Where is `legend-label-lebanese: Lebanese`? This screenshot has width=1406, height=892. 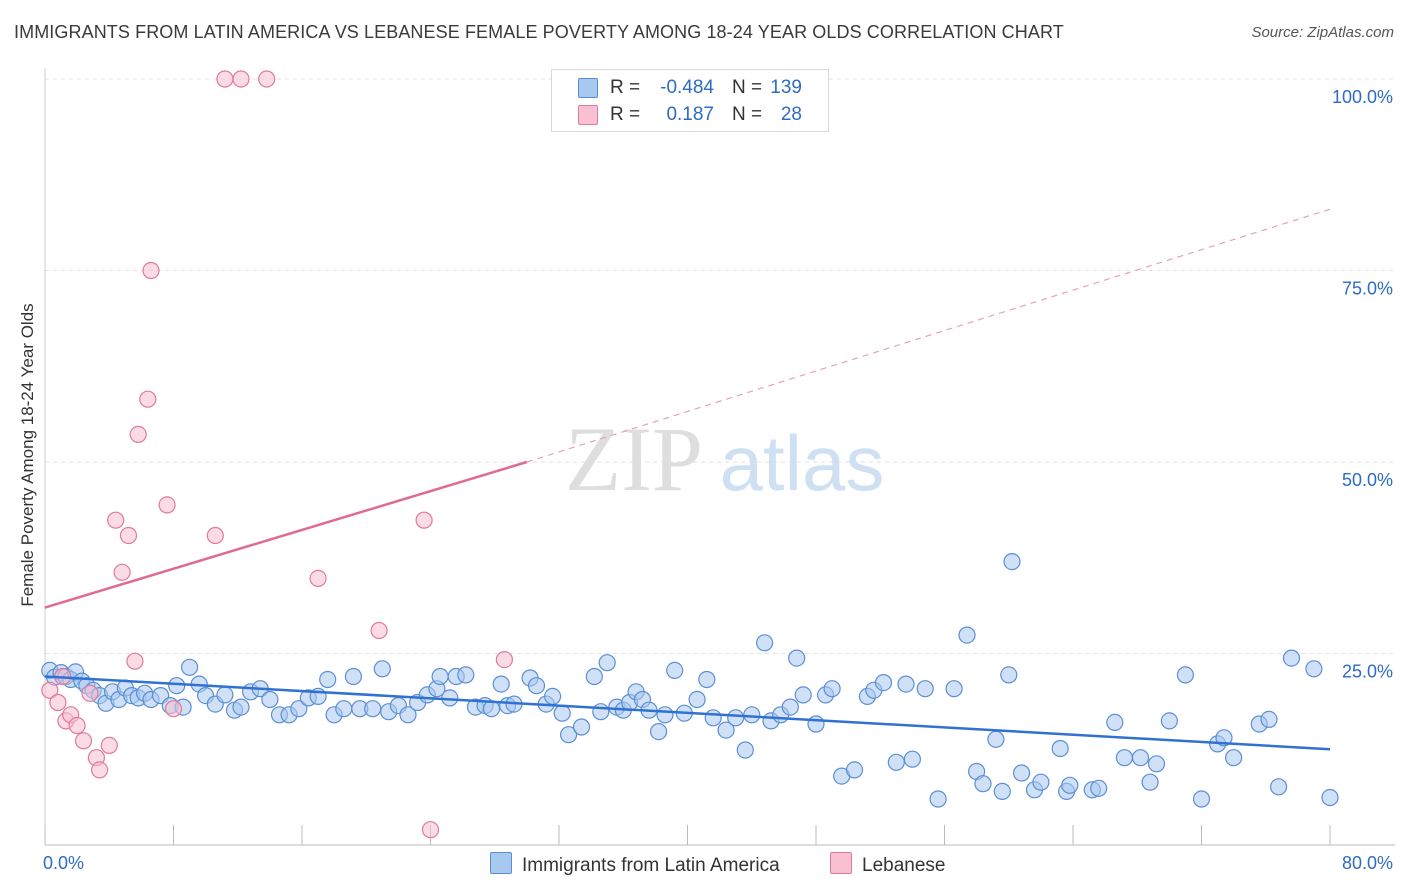 legend-label-lebanese: Lebanese is located at coordinates (904, 865).